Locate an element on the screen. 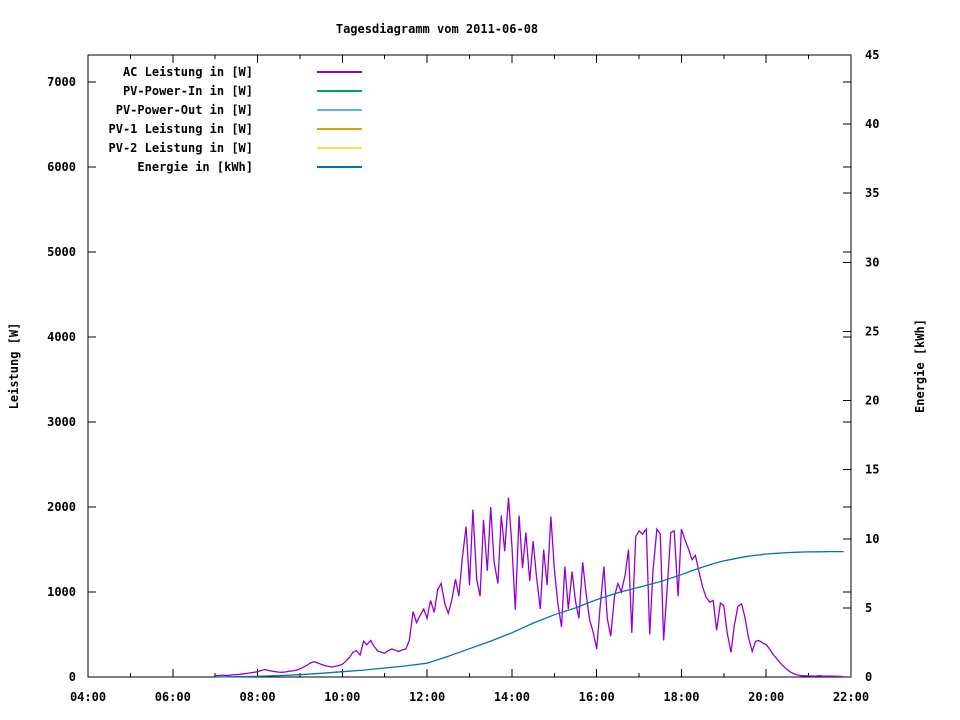  y-right-tick-label: 45 is located at coordinates (872, 55).